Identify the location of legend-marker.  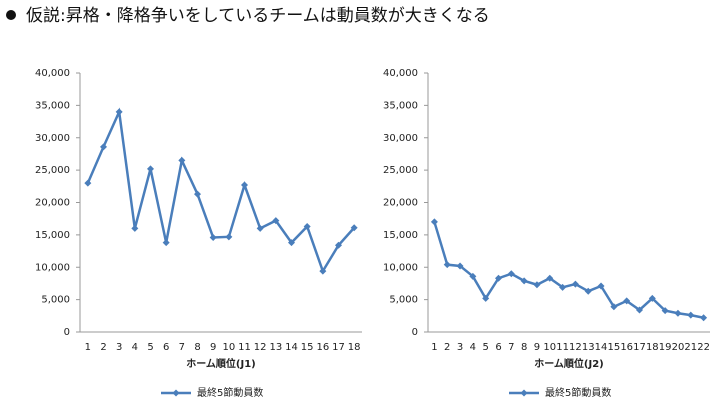
(524, 393).